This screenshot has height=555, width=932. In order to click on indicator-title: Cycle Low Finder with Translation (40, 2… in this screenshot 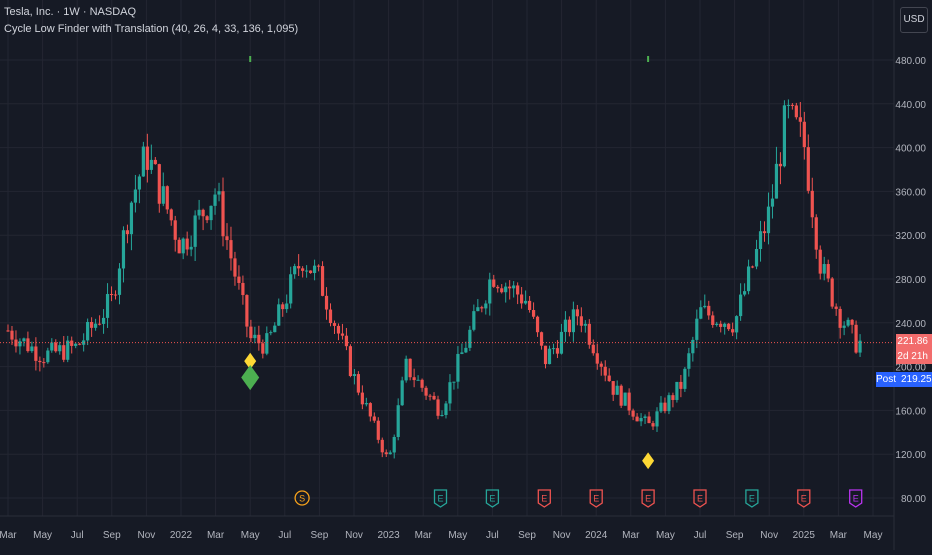, I will do `click(151, 29)`.